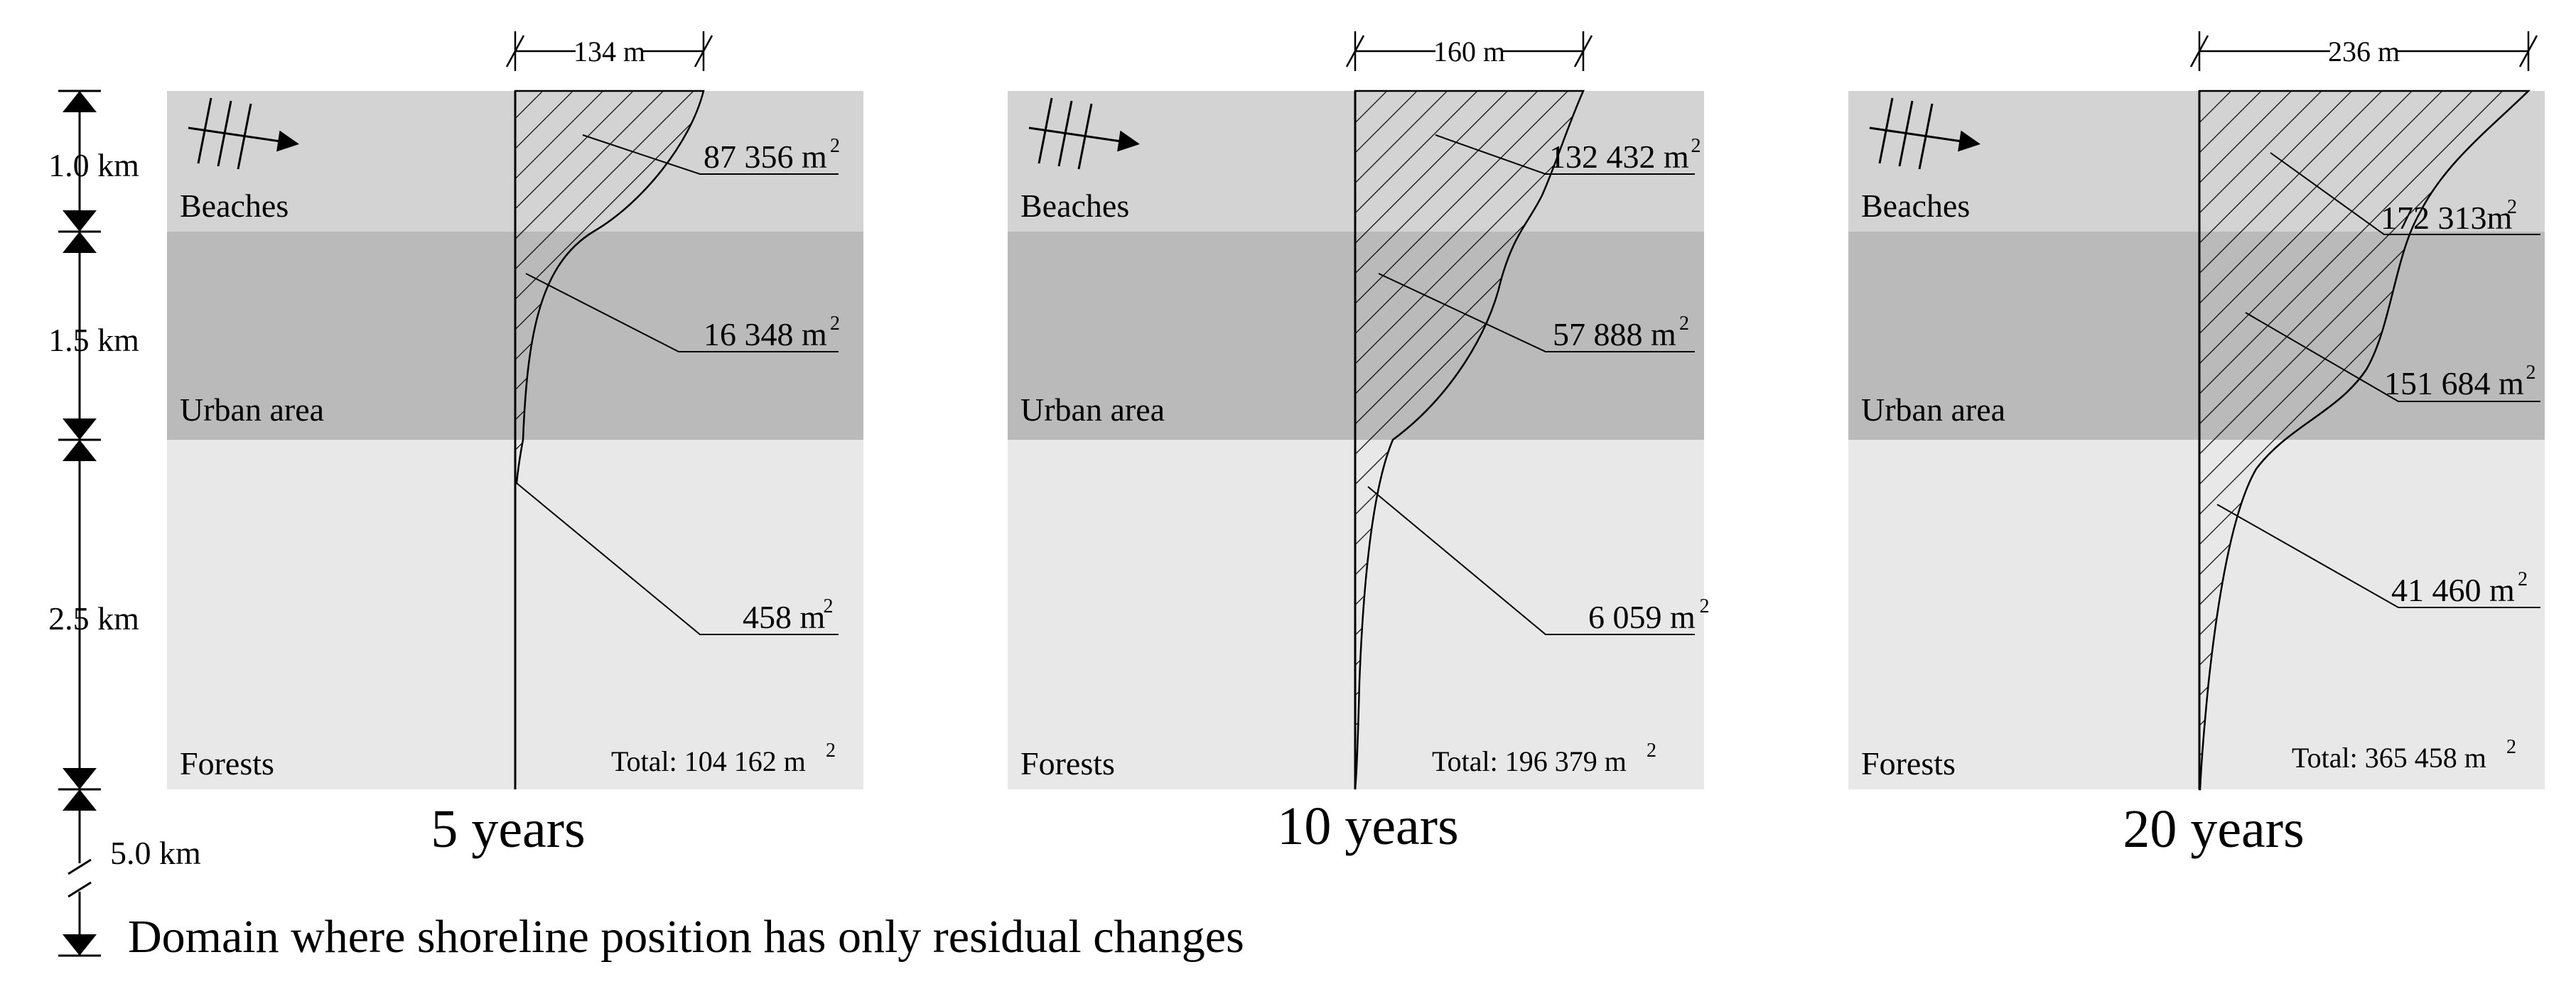  What do you see at coordinates (708, 761) in the screenshot?
I see `total-label: Total: 104 162 m` at bounding box center [708, 761].